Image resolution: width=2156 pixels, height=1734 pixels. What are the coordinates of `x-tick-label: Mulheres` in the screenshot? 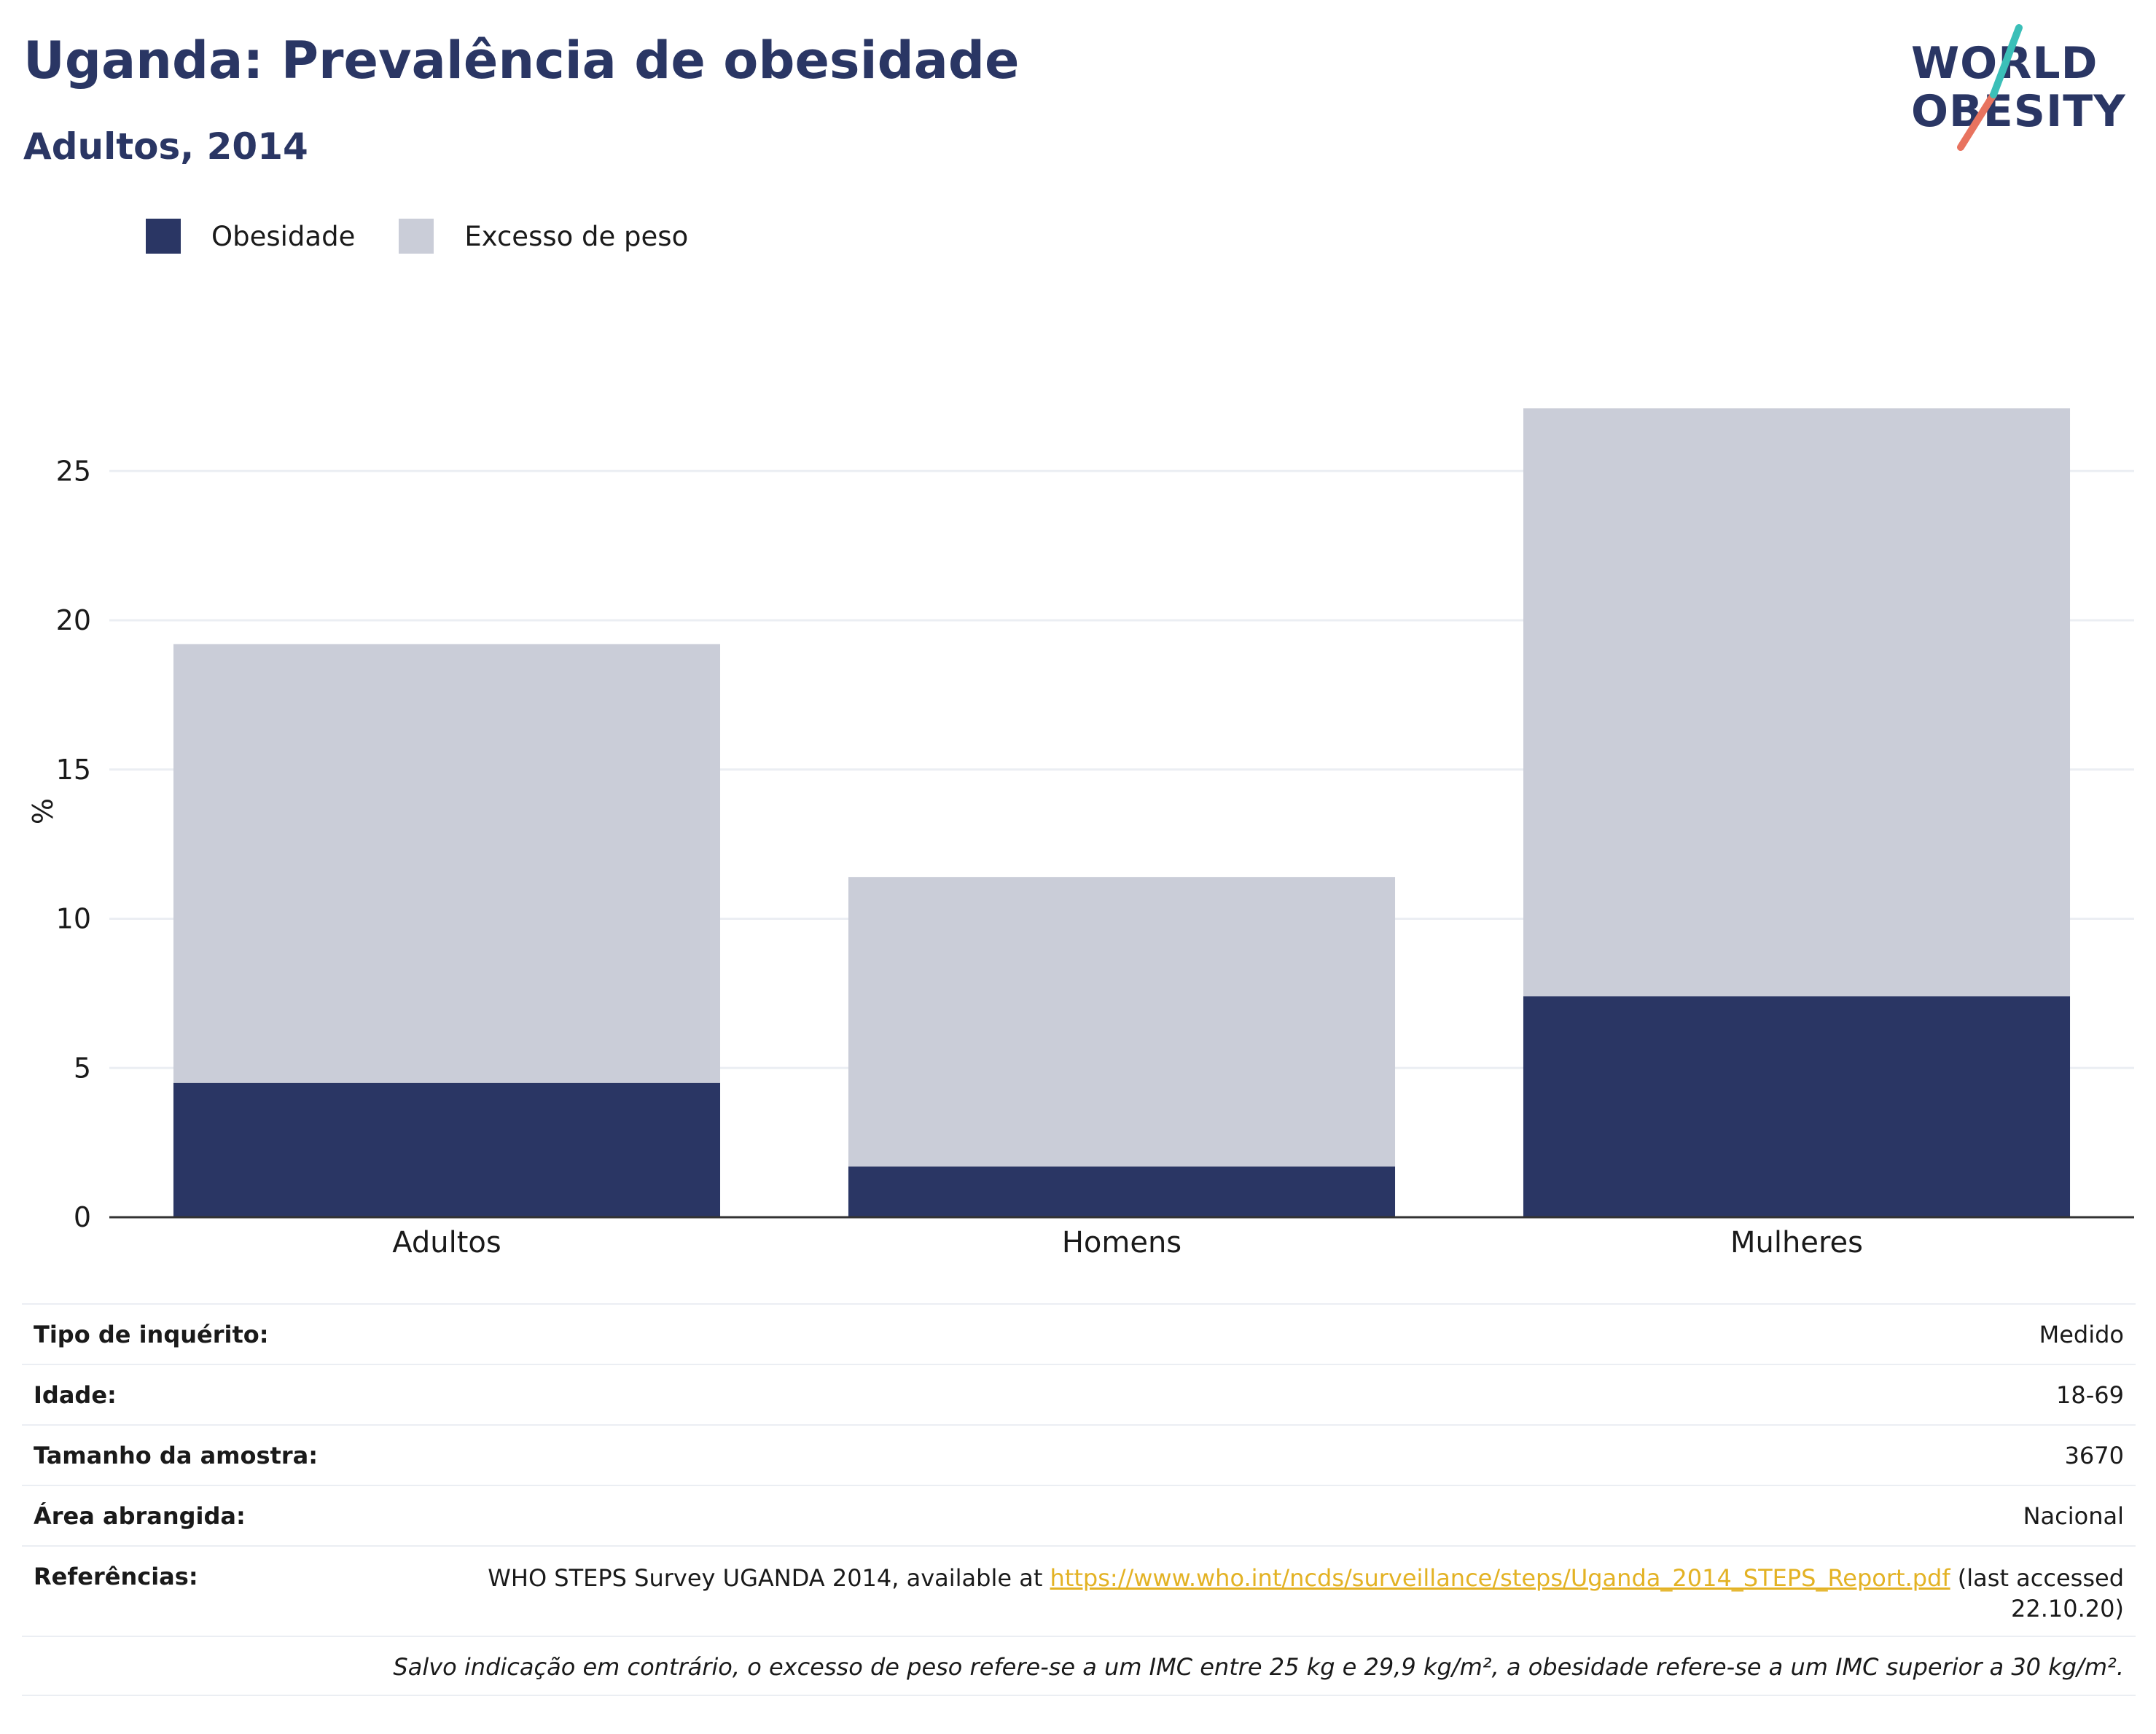 It's located at (1797, 1243).